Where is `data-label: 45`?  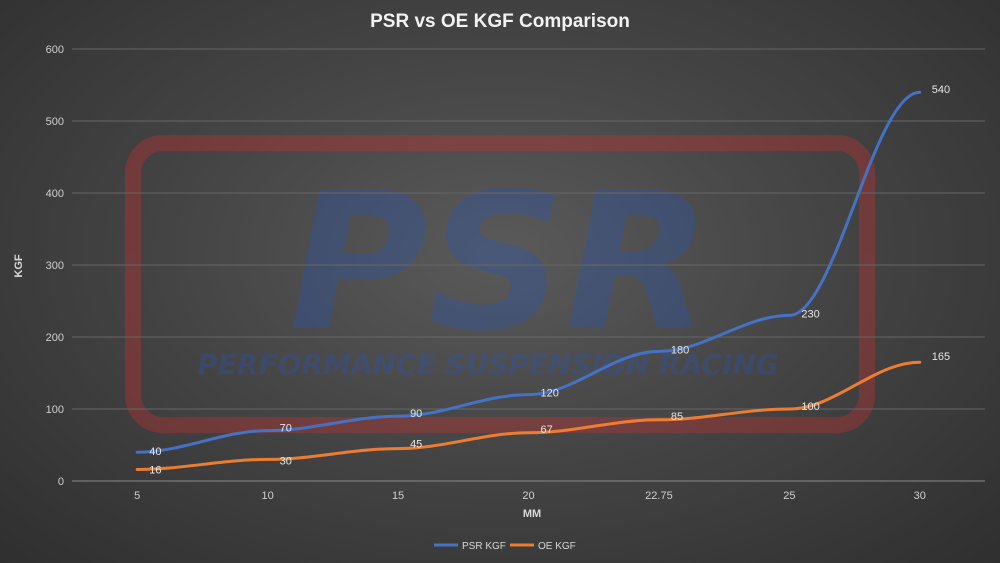
data-label: 45 is located at coordinates (416, 445).